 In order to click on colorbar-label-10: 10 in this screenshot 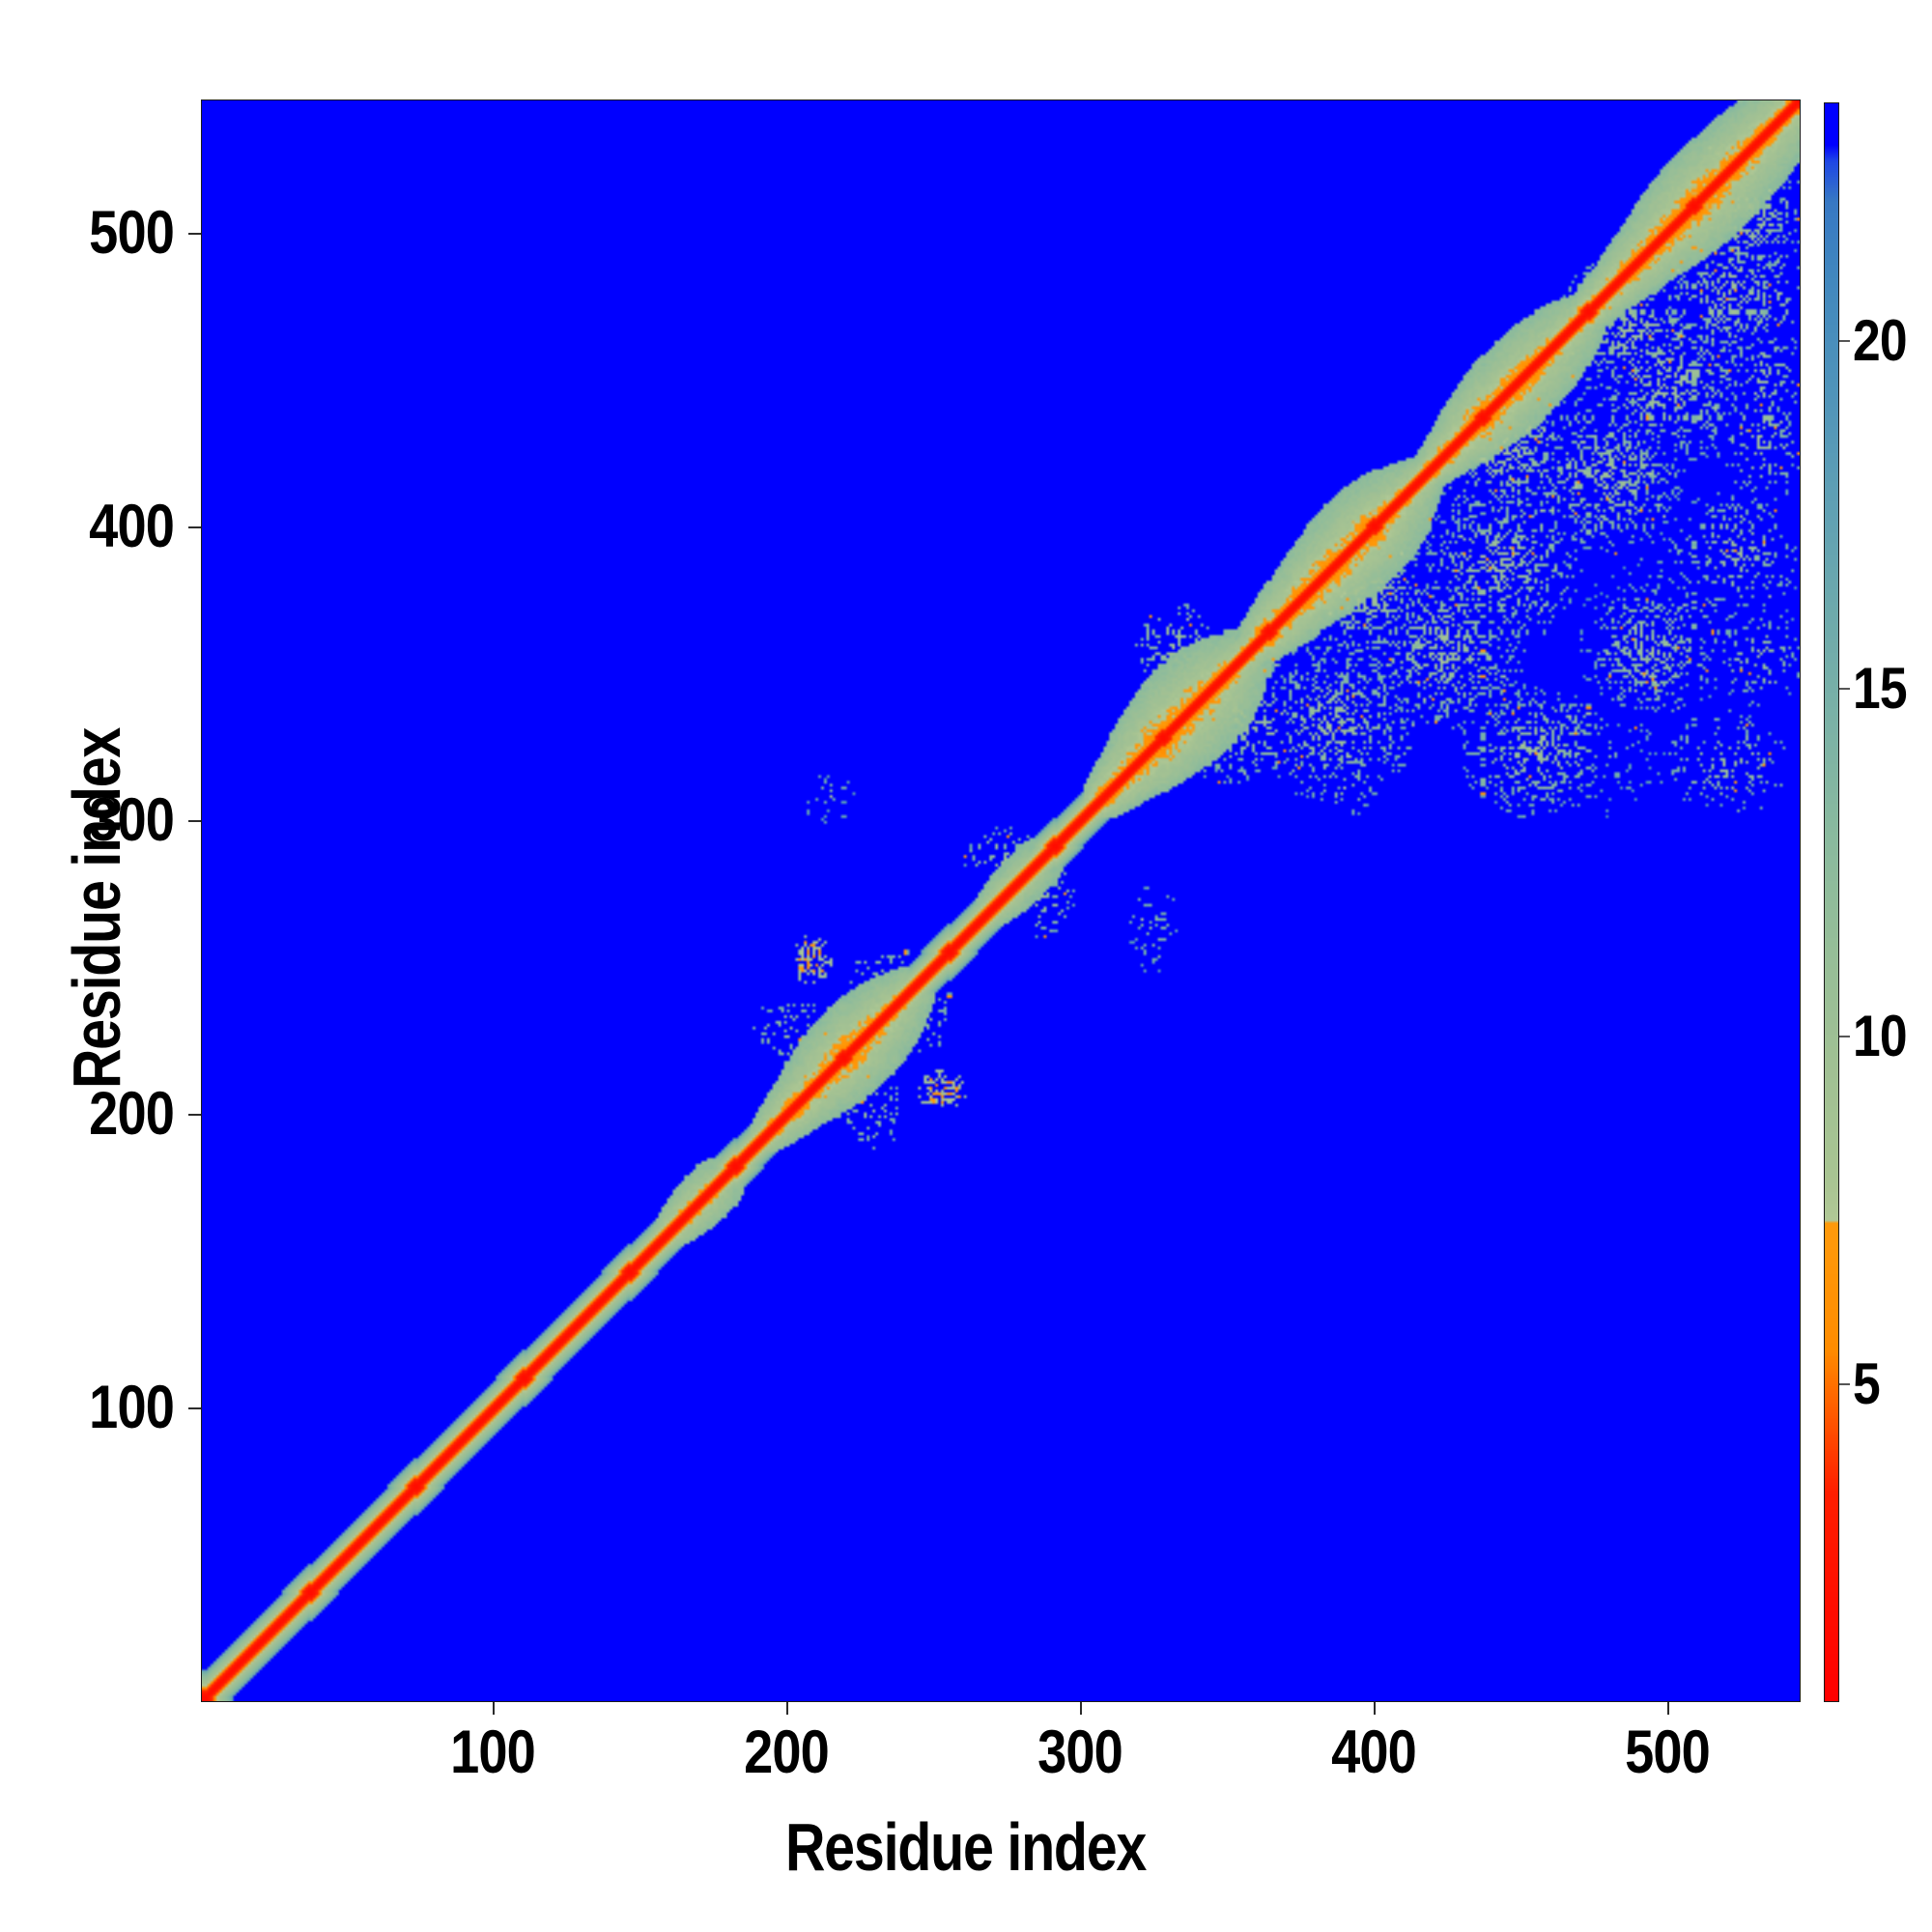, I will do `click(1880, 1036)`.